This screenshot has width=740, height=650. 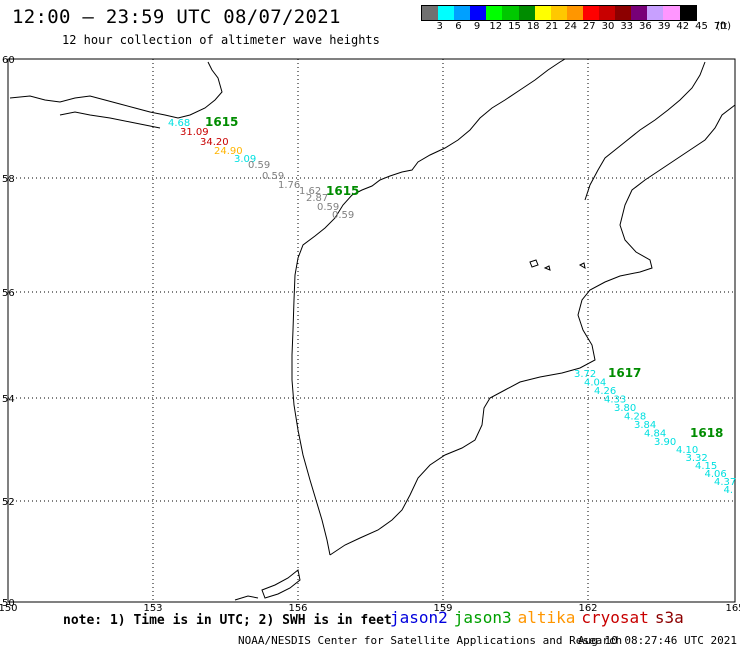 I want to click on pass-1615: 1615, so click(x=342, y=191).